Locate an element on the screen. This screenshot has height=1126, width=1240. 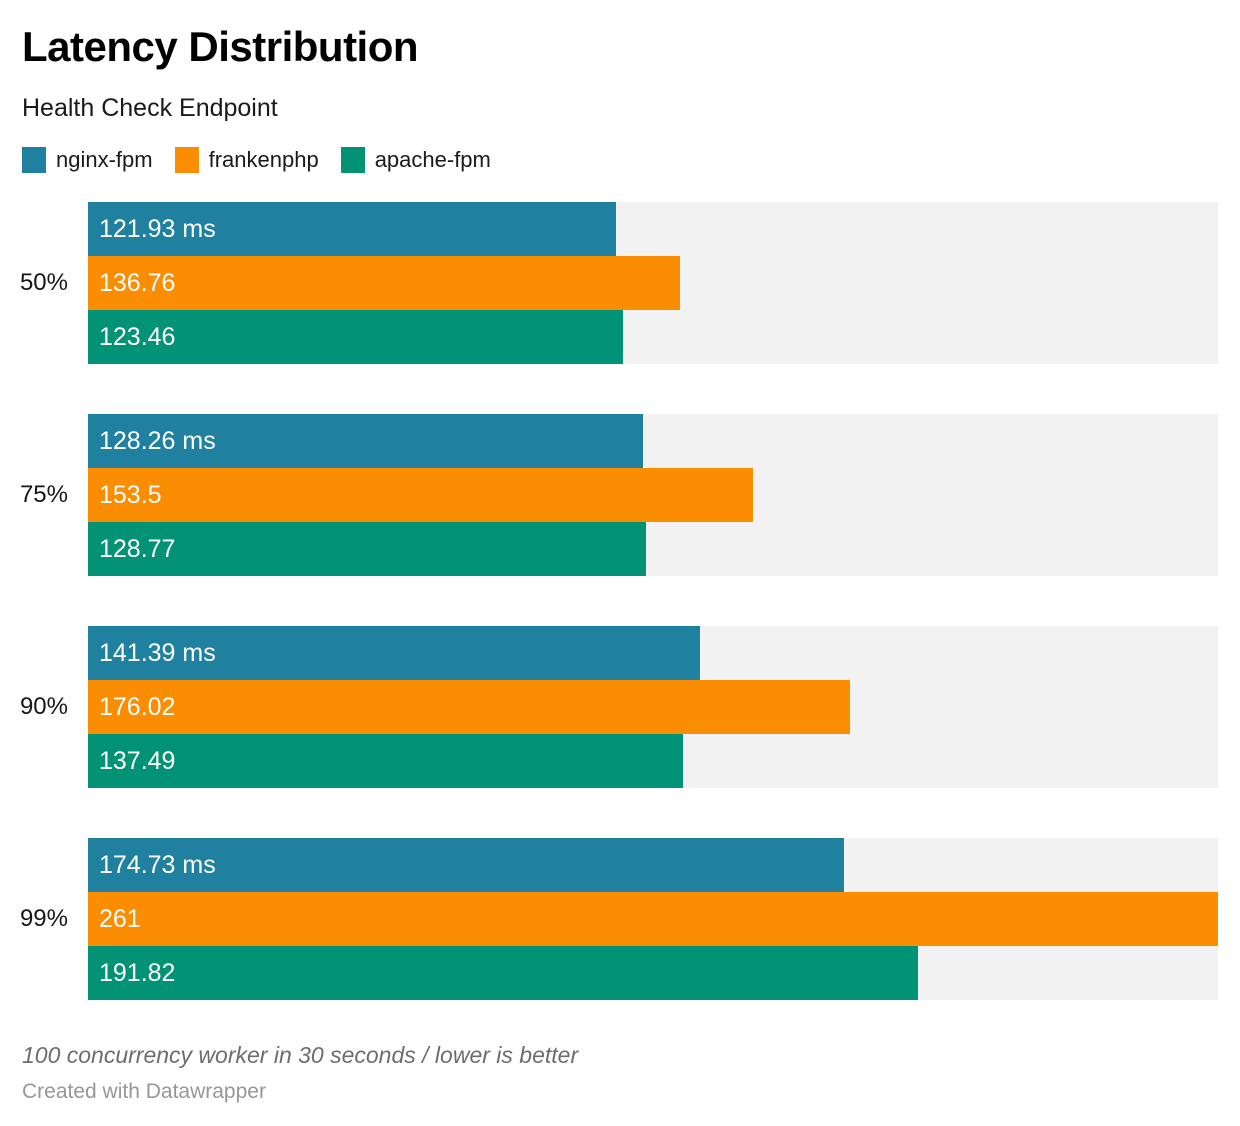
bar-row: 137.49 is located at coordinates (653, 761).